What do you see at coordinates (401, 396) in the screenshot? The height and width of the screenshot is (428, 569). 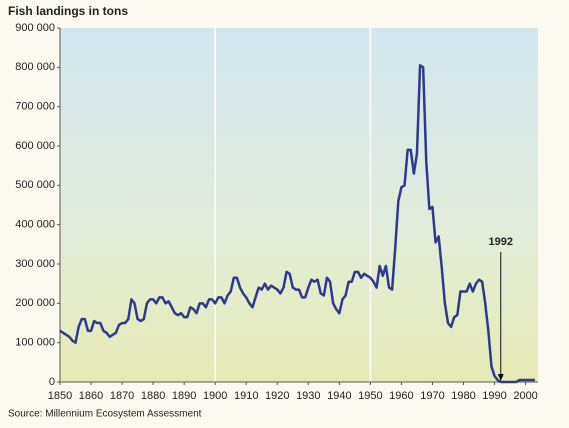 I see `x-tick-label: 1960` at bounding box center [401, 396].